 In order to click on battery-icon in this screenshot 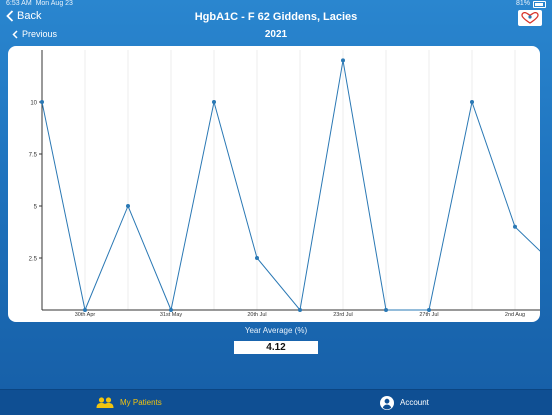, I will do `click(539, 4)`.